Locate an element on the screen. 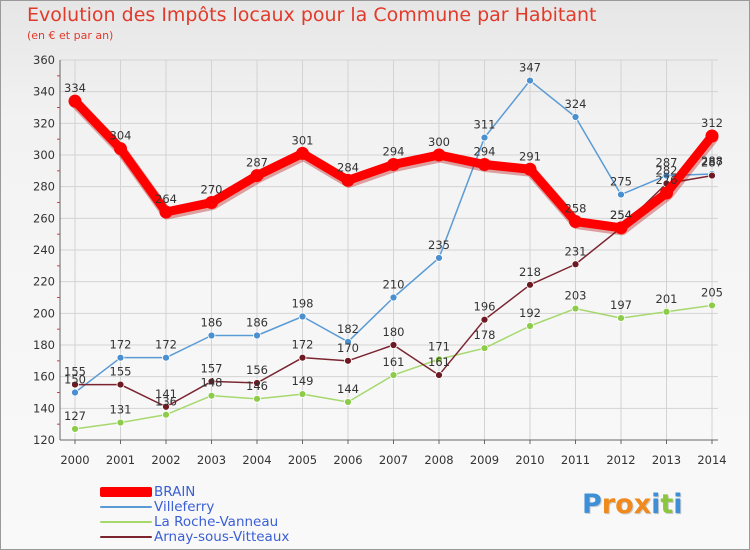 This screenshot has height=550, width=750. data-label-la-roche-vanneau: 197 is located at coordinates (621, 305).